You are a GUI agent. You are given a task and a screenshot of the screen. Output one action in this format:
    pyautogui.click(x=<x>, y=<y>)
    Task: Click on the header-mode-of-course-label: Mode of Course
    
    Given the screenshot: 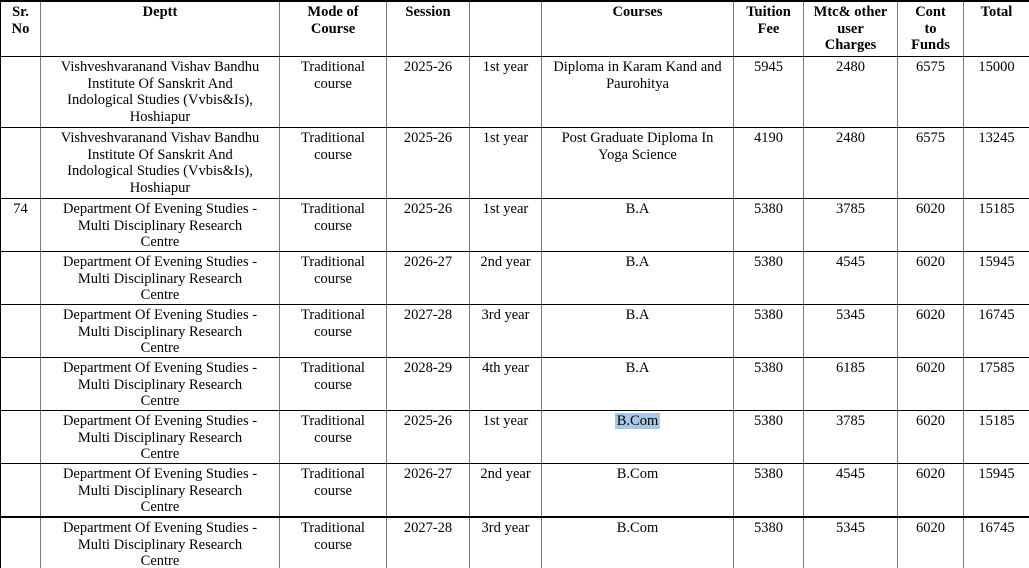 What is the action you would take?
    pyautogui.click(x=333, y=20)
    